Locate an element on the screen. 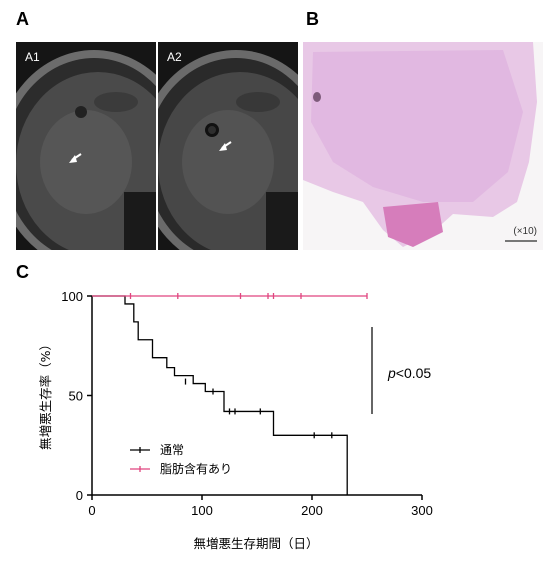 This screenshot has height=561, width=543. panel-b-label: B is located at coordinates (312, 19).